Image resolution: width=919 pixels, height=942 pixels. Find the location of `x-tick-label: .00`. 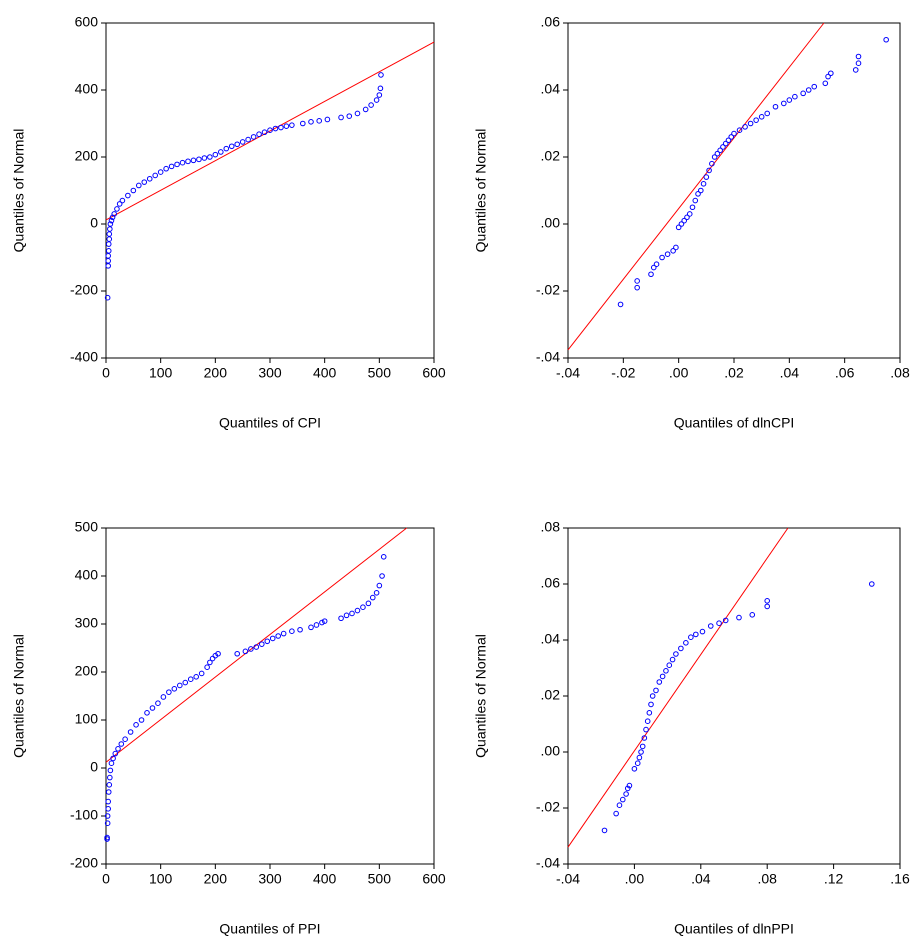

x-tick-label: .00 is located at coordinates (635, 879).